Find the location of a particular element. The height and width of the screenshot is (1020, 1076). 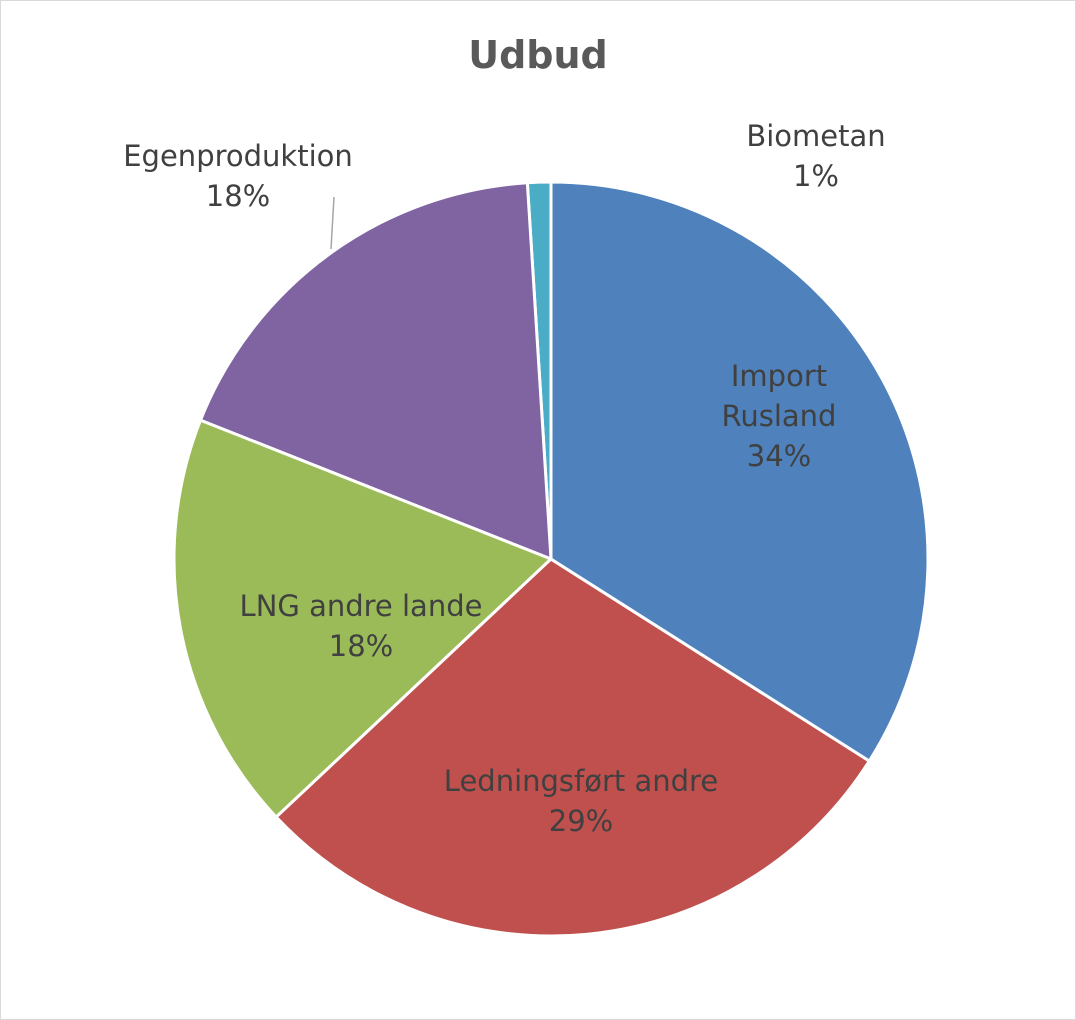

value-label: 34% is located at coordinates (779, 456).